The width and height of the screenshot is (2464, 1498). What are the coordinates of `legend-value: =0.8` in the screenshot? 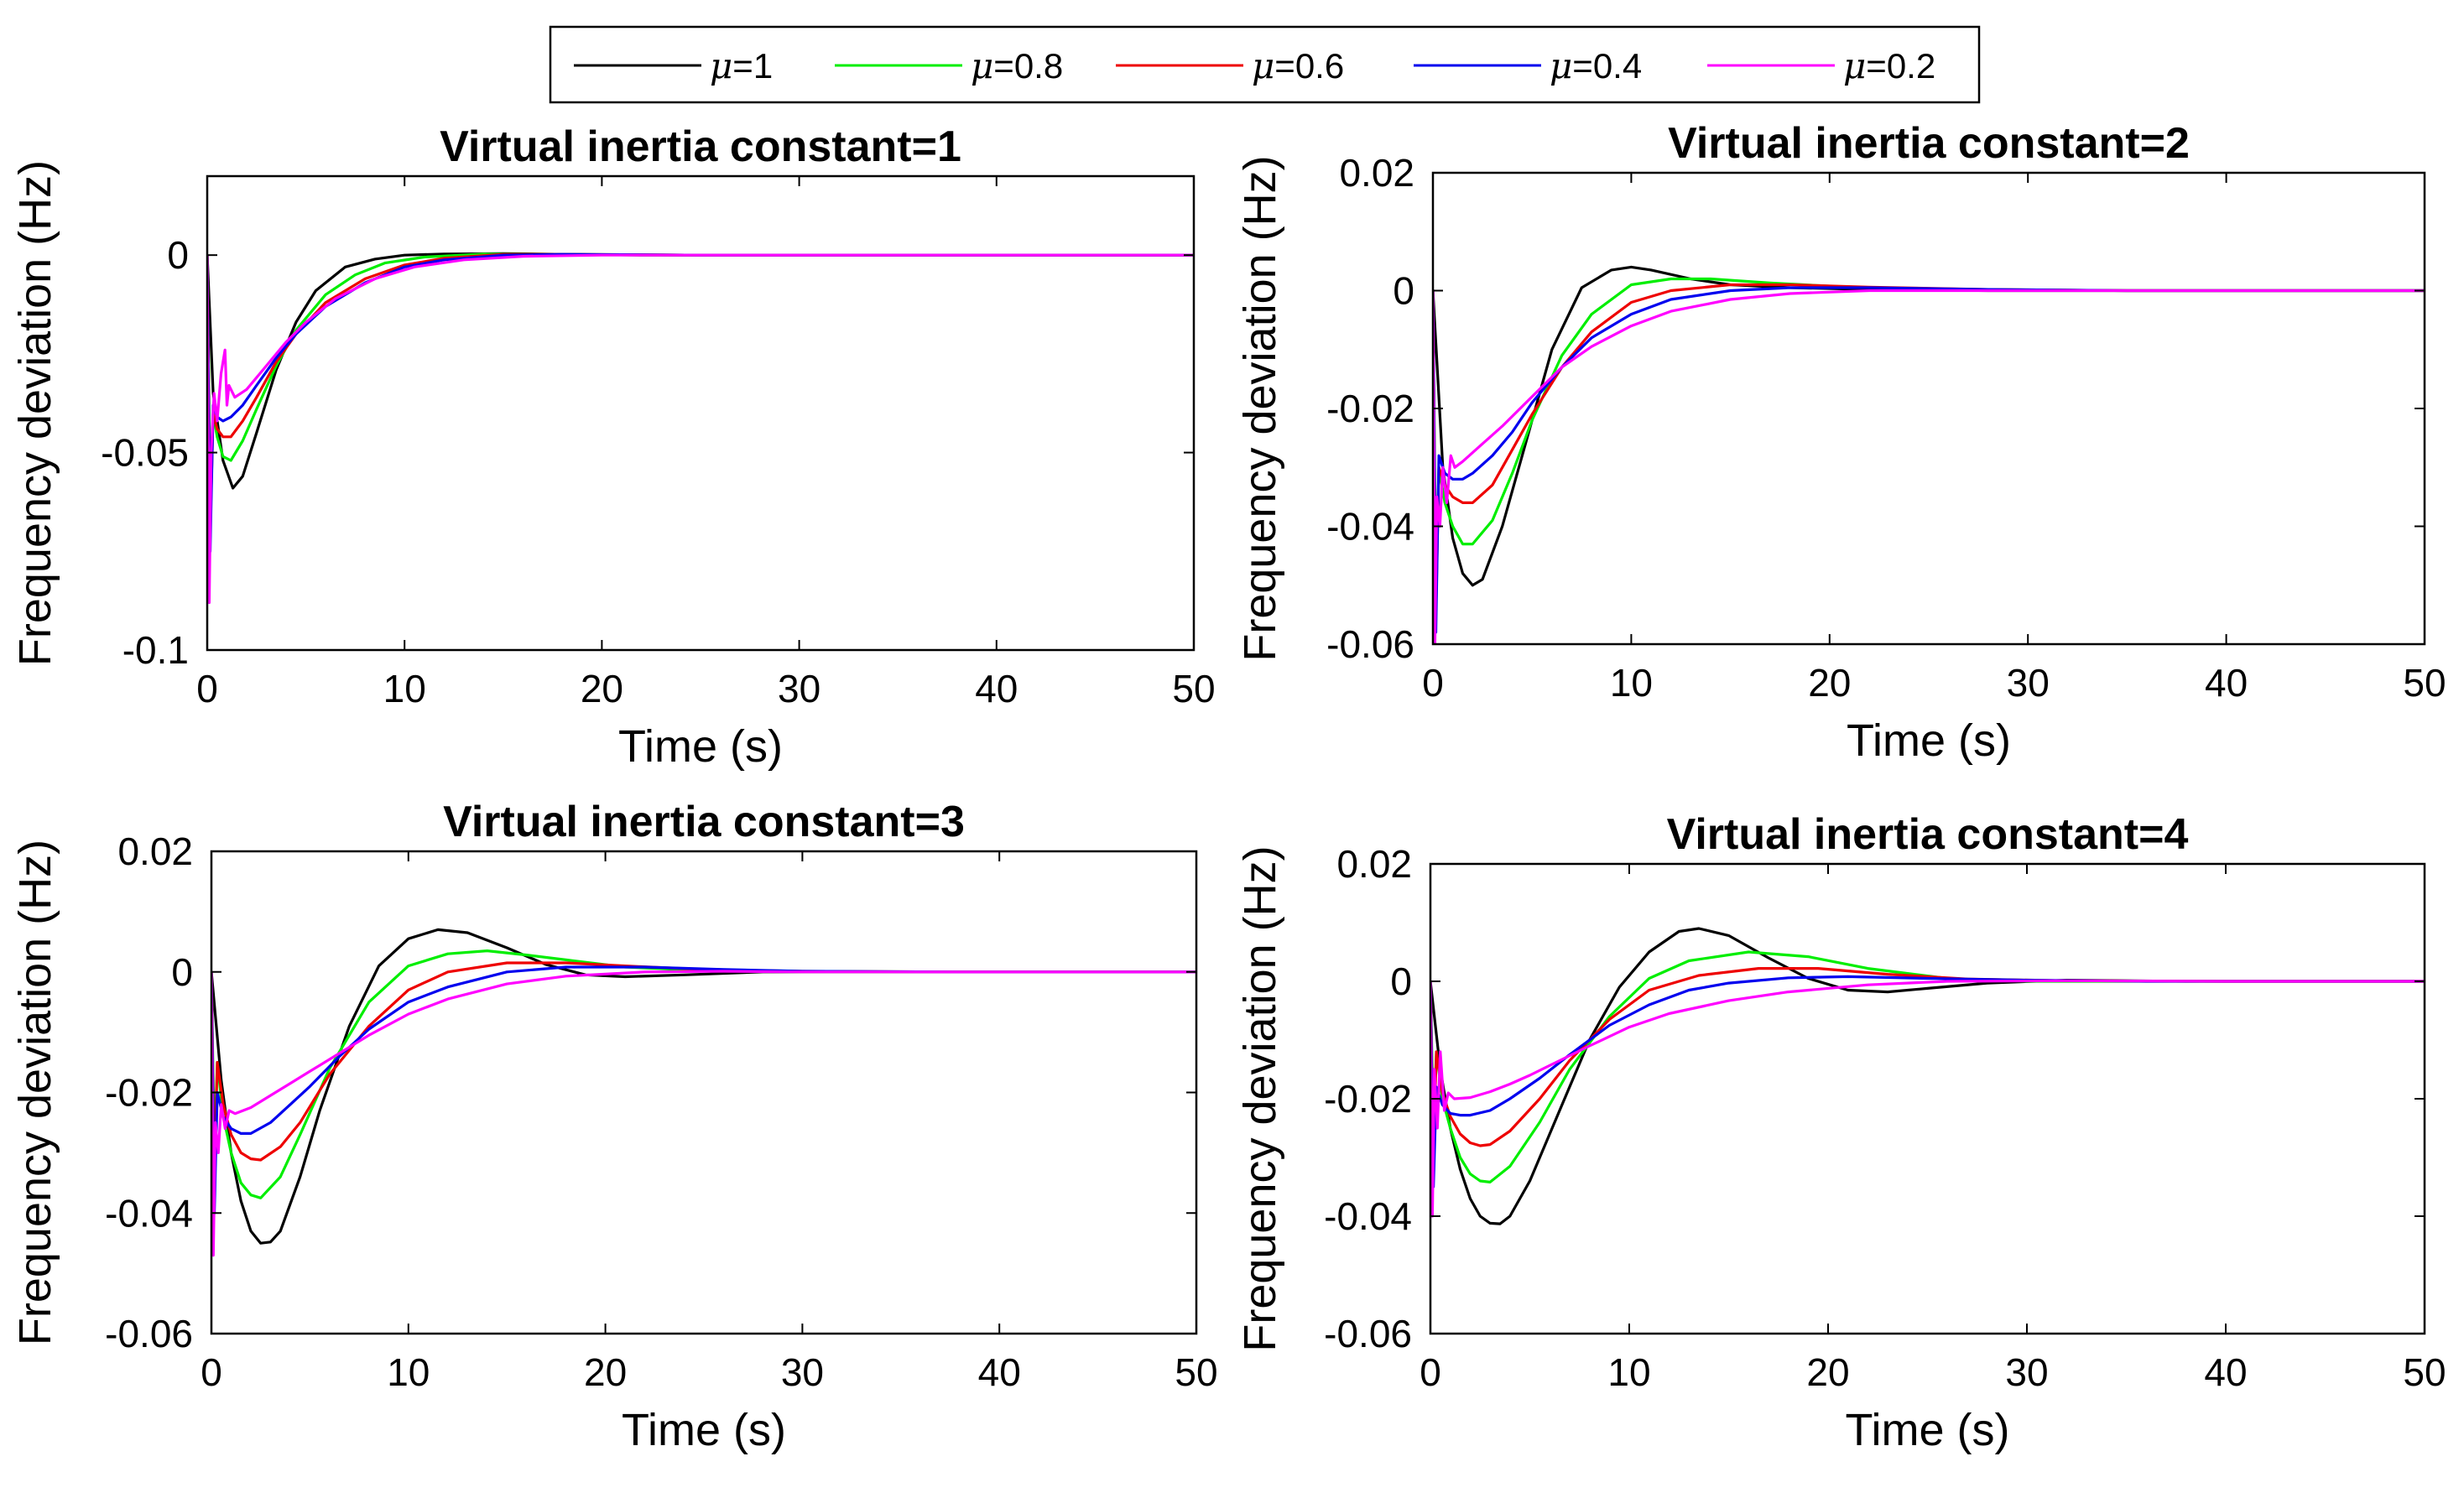 It's located at (1028, 66).